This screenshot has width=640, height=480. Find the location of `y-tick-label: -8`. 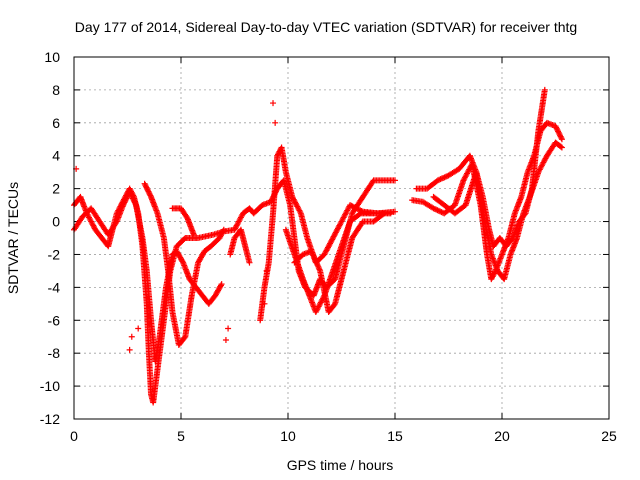

y-tick-label: -8 is located at coordinates (54, 353).